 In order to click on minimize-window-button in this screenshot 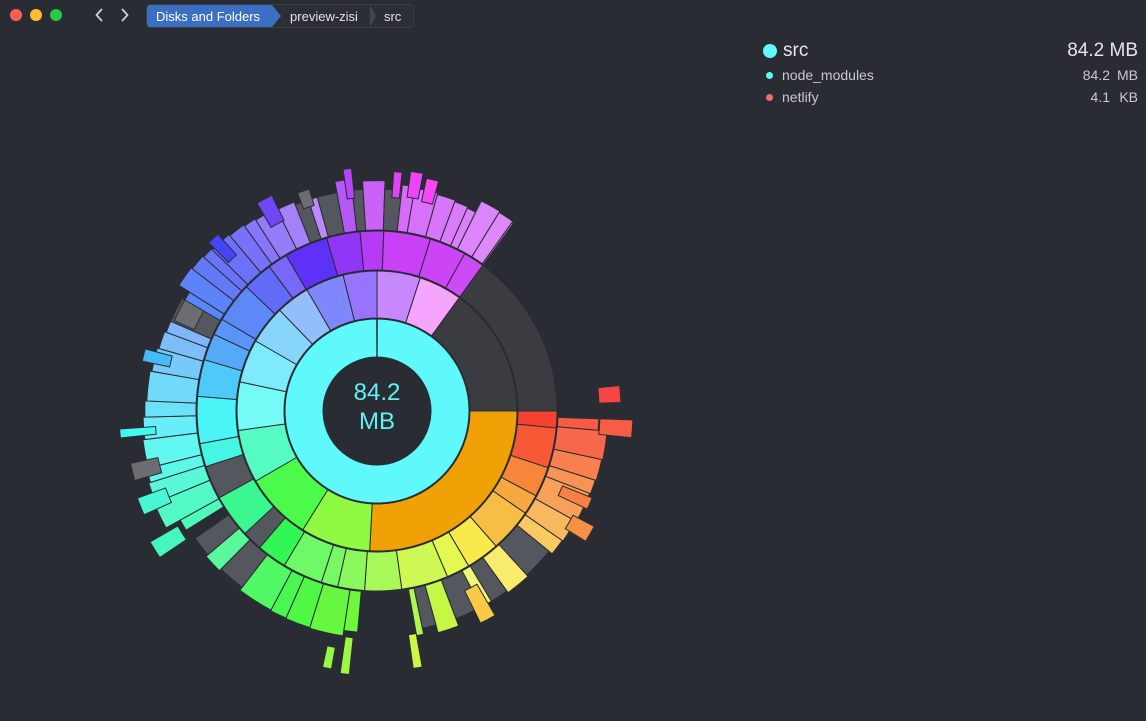, I will do `click(36, 15)`.